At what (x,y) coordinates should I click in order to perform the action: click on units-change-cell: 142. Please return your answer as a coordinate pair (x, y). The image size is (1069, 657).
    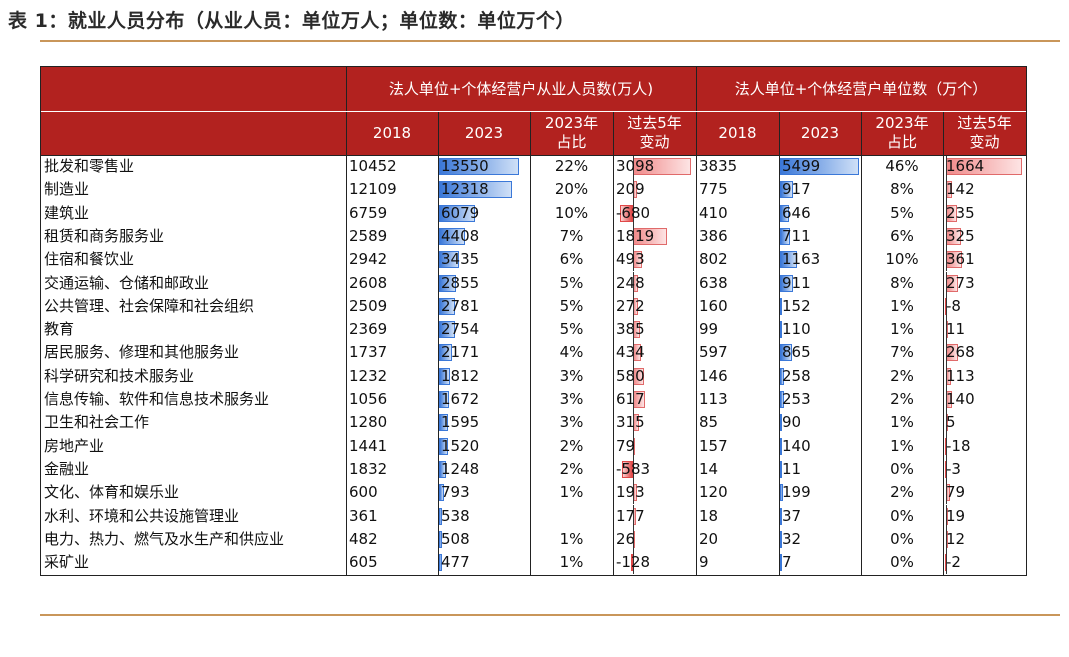
    Looking at the image, I should click on (984, 190).